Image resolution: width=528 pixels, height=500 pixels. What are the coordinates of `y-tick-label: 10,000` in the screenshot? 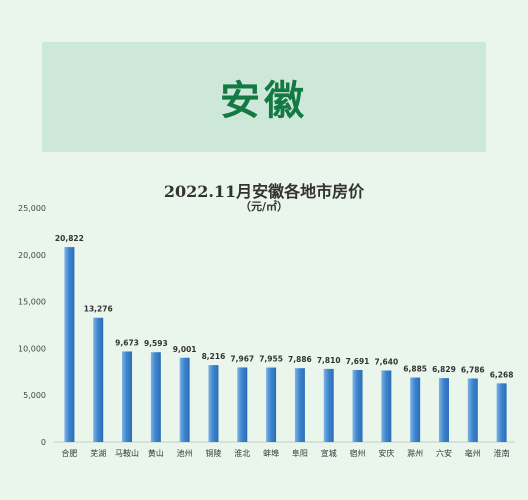 It's located at (32, 348).